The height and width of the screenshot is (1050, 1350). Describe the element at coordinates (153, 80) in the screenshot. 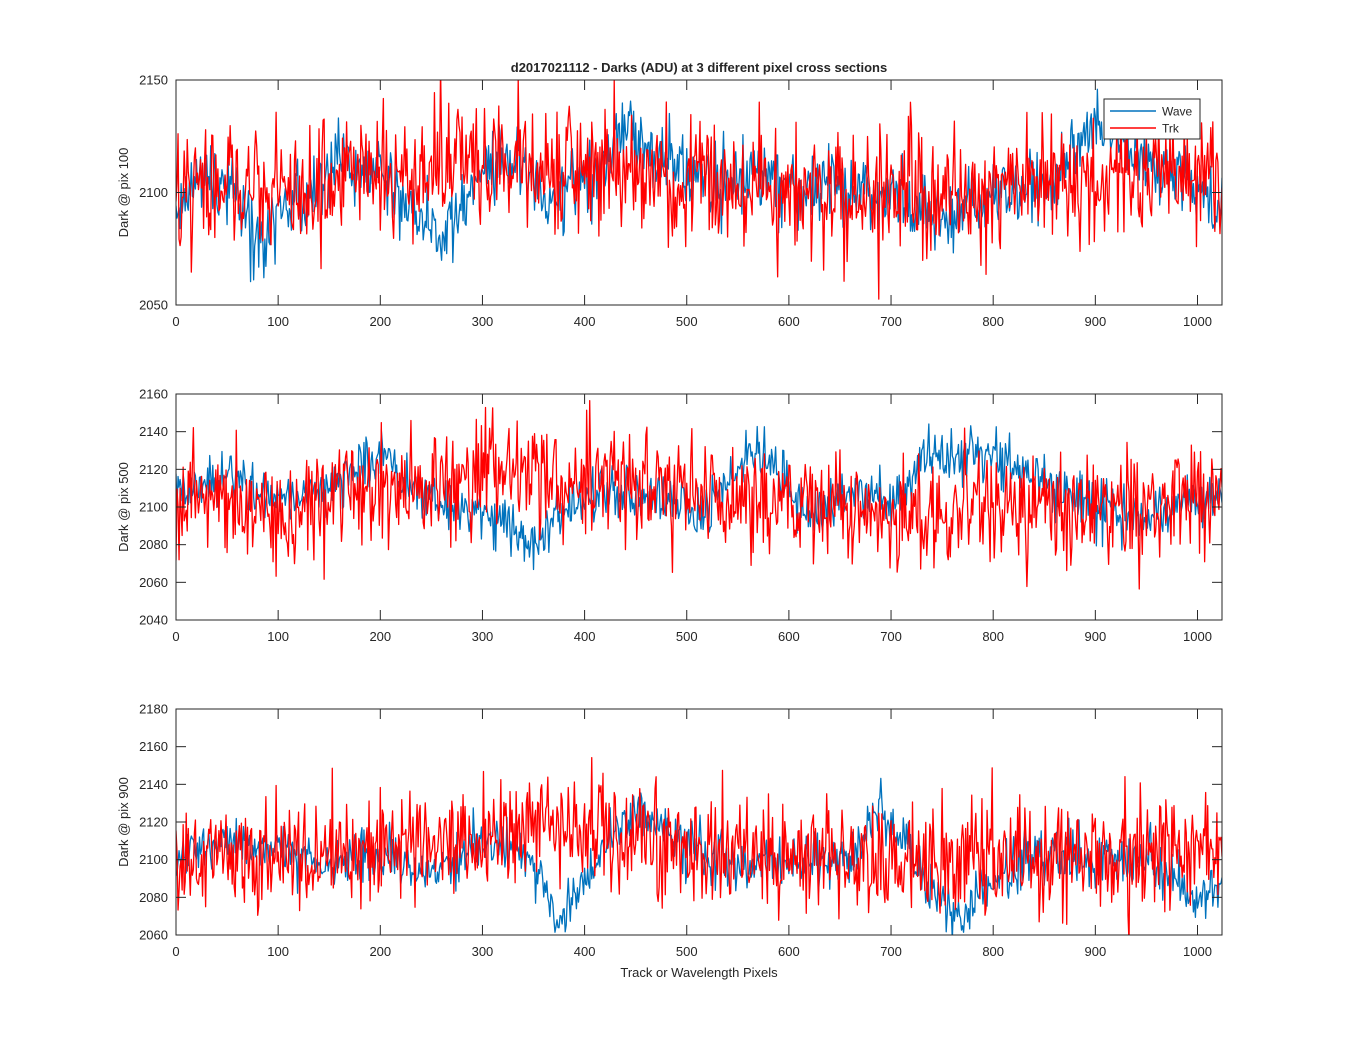

I see `y-tick-label: 2150` at that location.